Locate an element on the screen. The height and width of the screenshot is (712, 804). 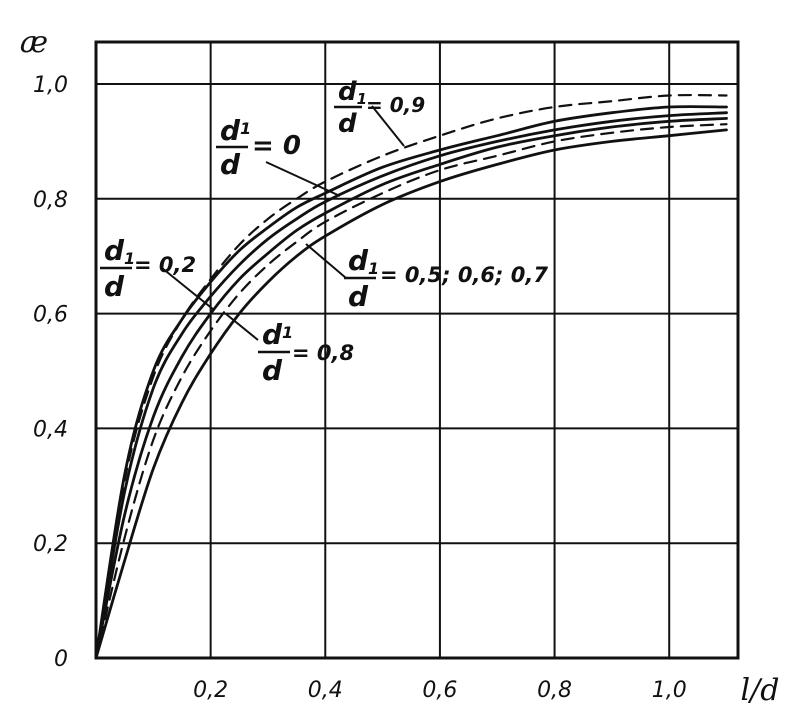
y-tick-label: 0,4 is located at coordinates (50, 429).